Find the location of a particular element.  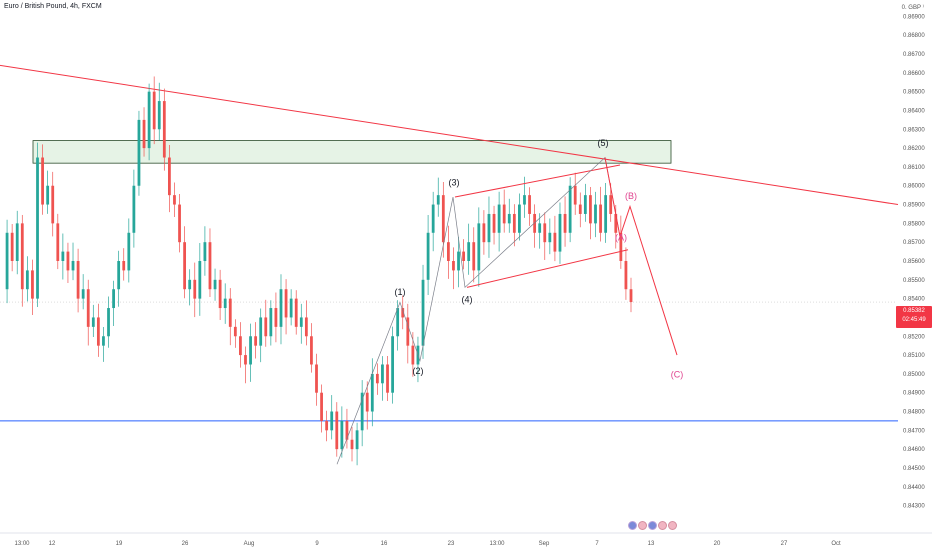

impulse-wave-label: (5) is located at coordinates (603, 143).